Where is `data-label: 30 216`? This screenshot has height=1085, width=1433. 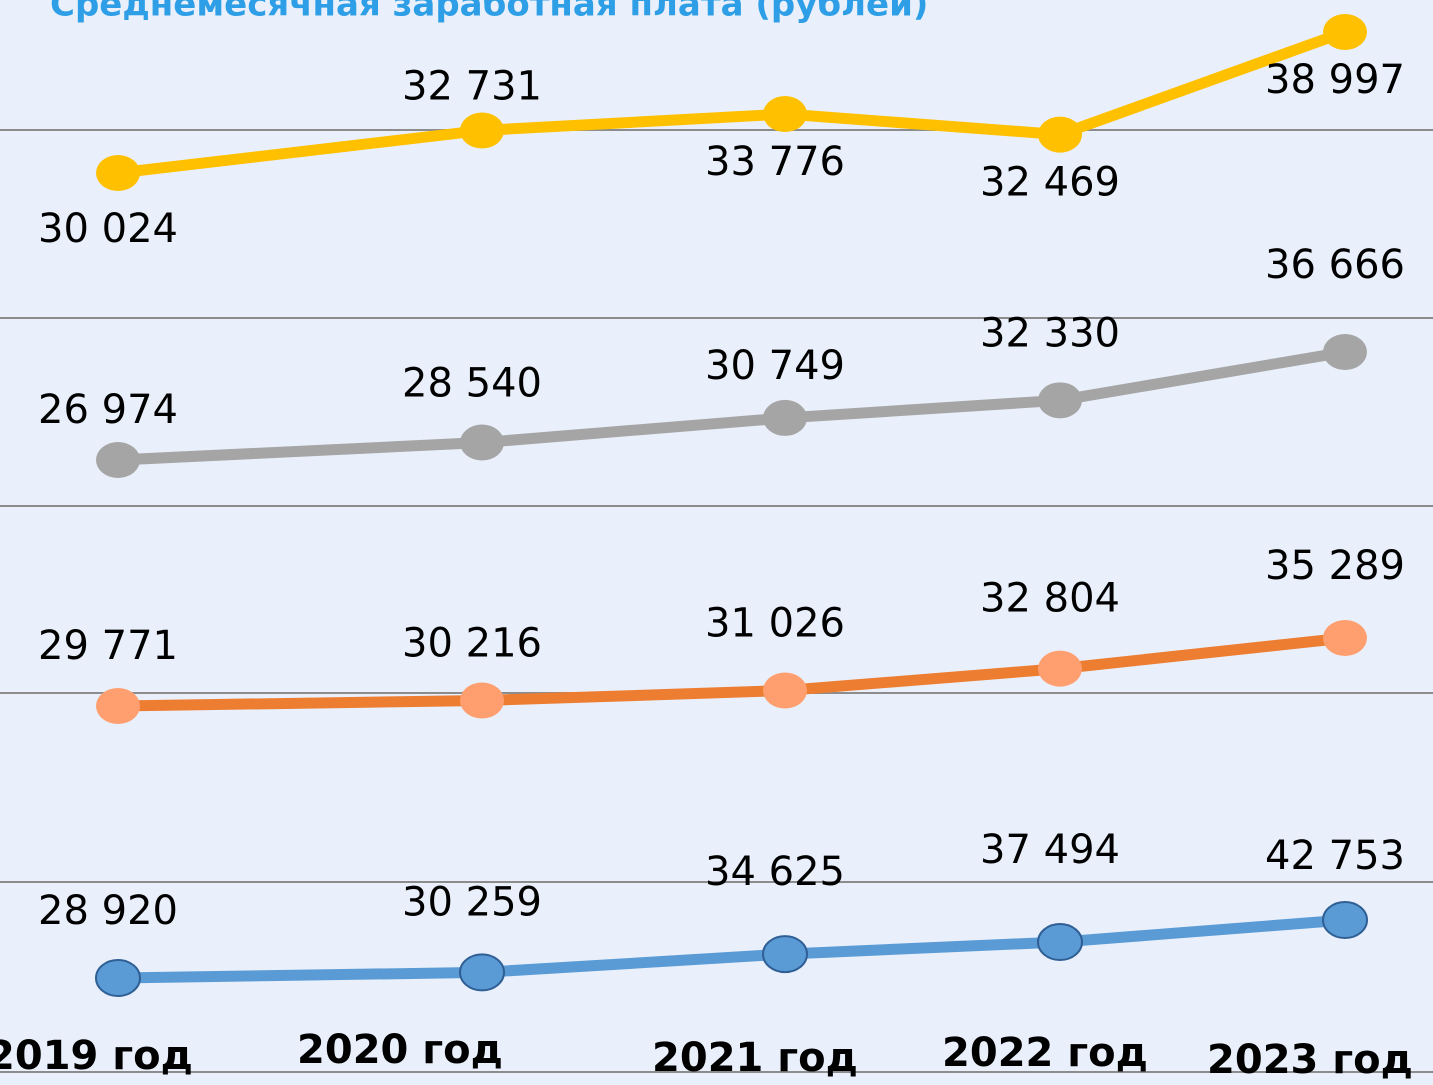 data-label: 30 216 is located at coordinates (472, 644).